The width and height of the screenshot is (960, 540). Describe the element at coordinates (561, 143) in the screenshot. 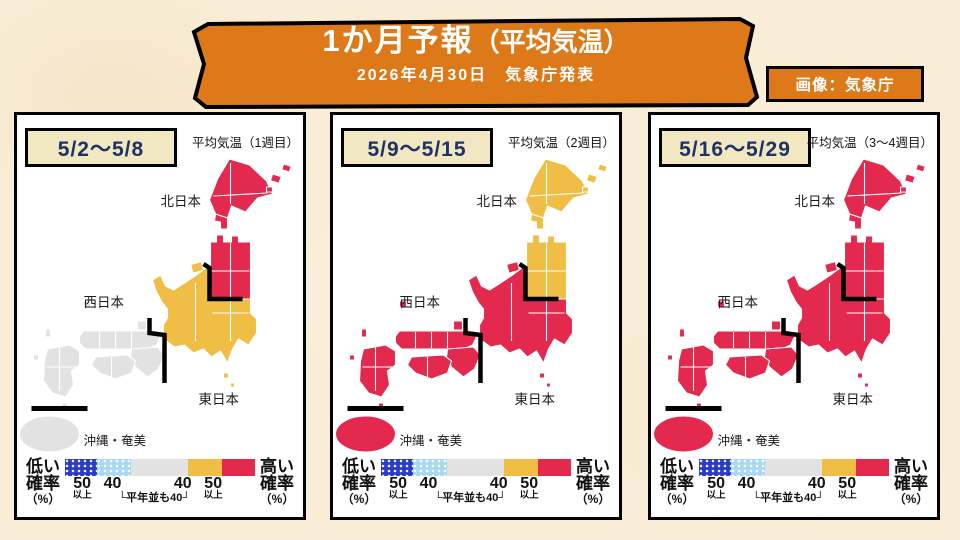

I see `map-title: 平均気温（2週目）` at that location.